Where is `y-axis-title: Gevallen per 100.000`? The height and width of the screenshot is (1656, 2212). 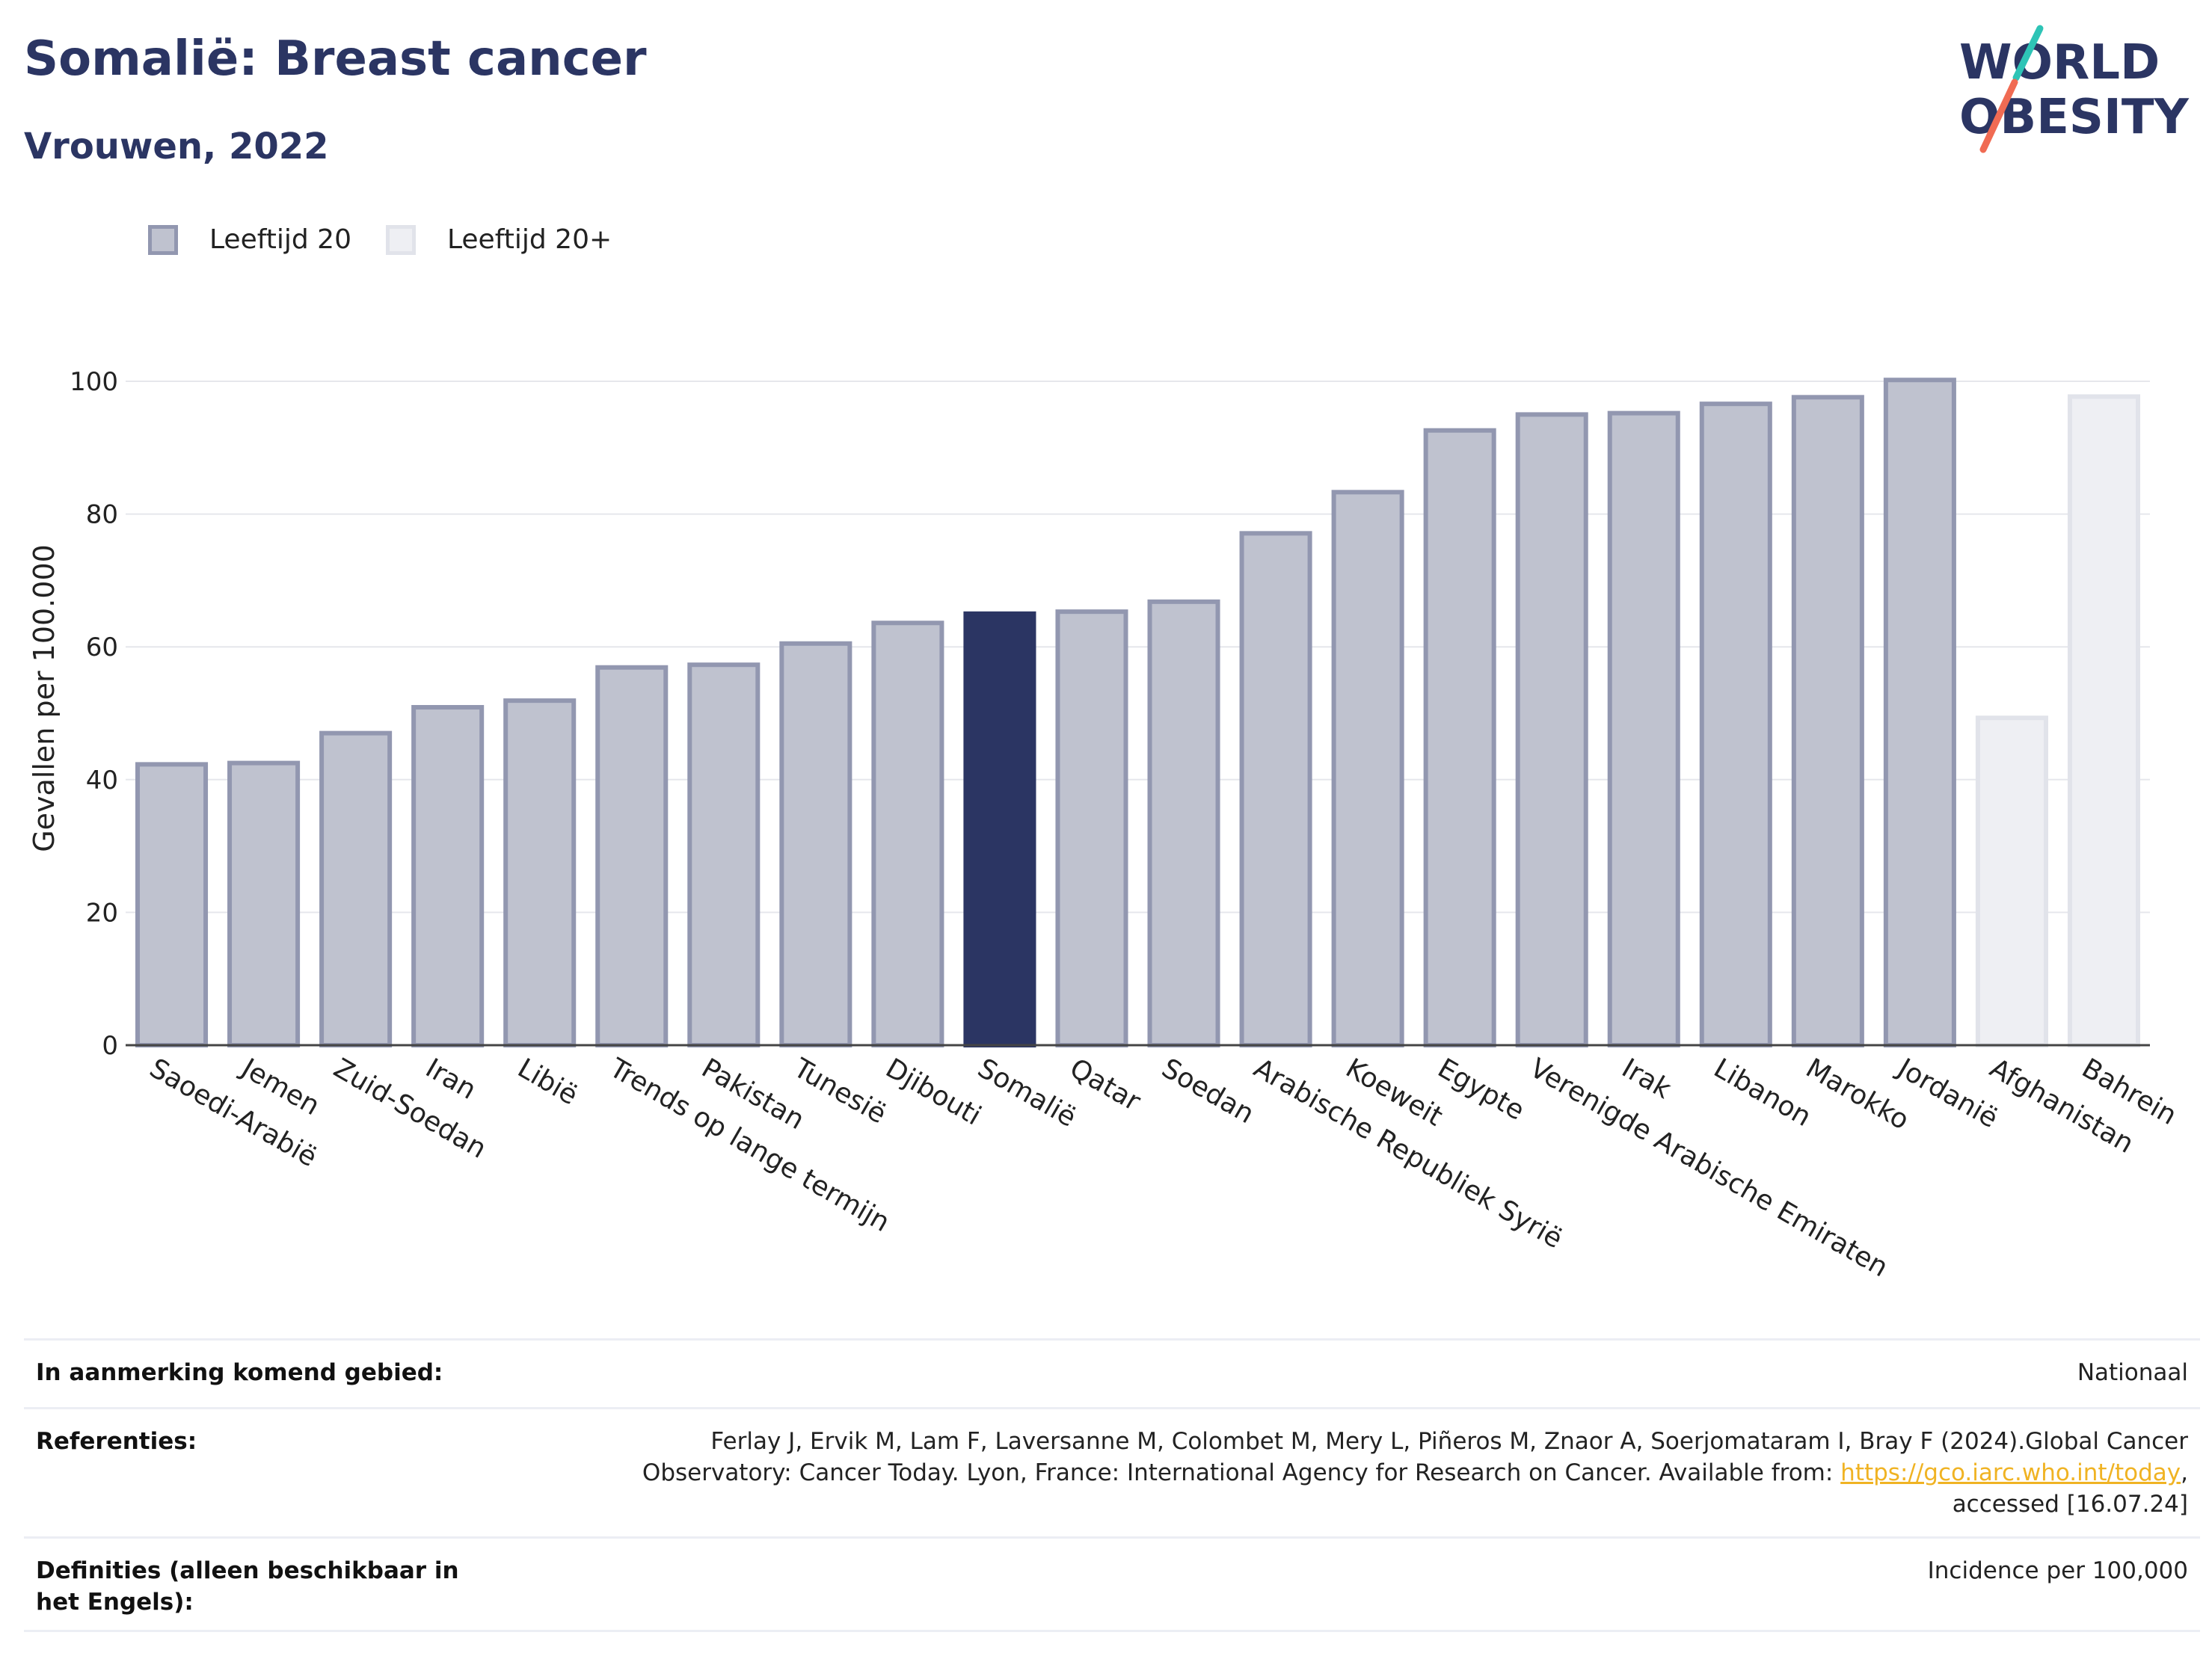
y-axis-title: Gevallen per 100.000 is located at coordinates (44, 698).